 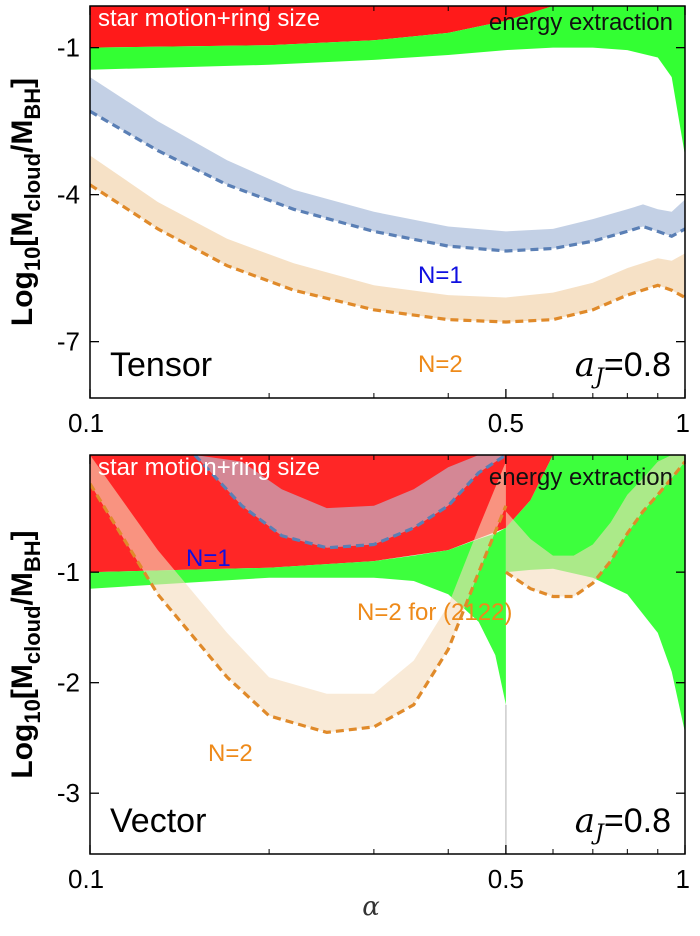 What do you see at coordinates (68, 195) in the screenshot?
I see `y-tick-label: -4` at bounding box center [68, 195].